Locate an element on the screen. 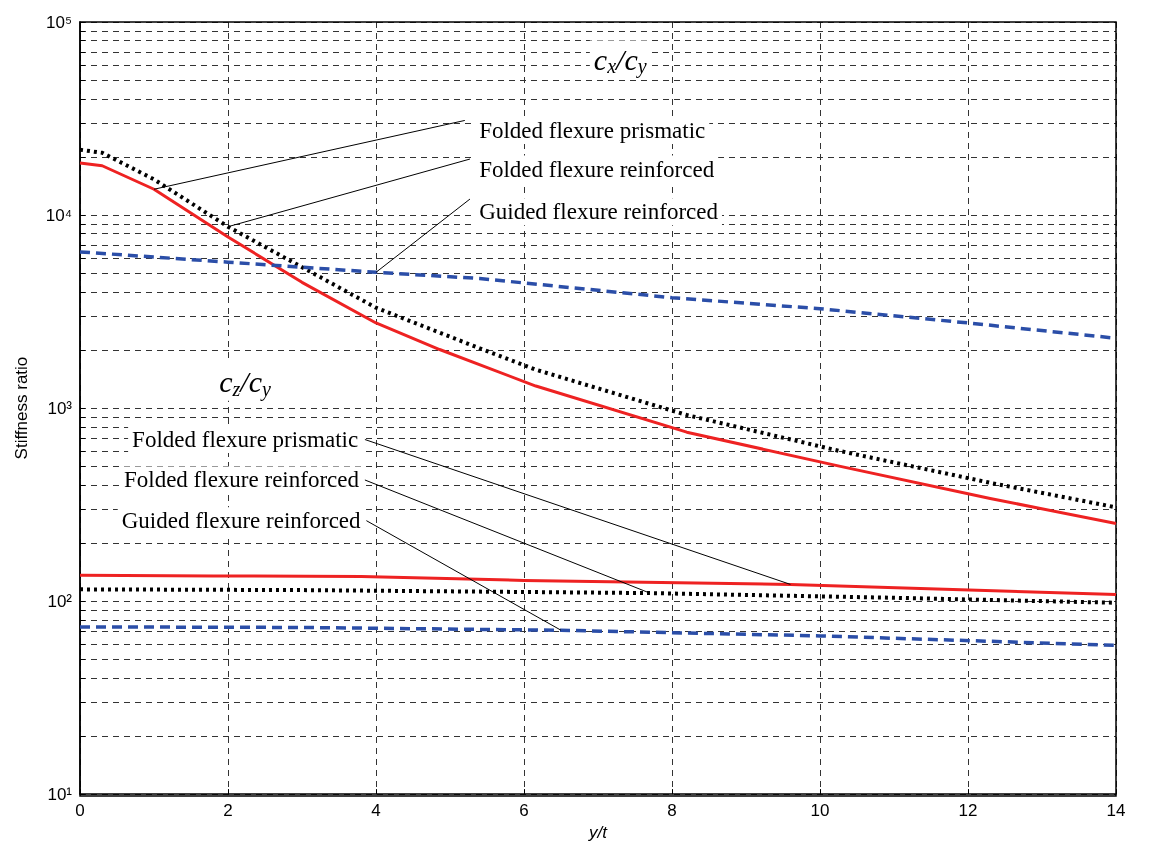 The image size is (1163, 846). y-tick-label: 10⁵ is located at coordinates (59, 22).